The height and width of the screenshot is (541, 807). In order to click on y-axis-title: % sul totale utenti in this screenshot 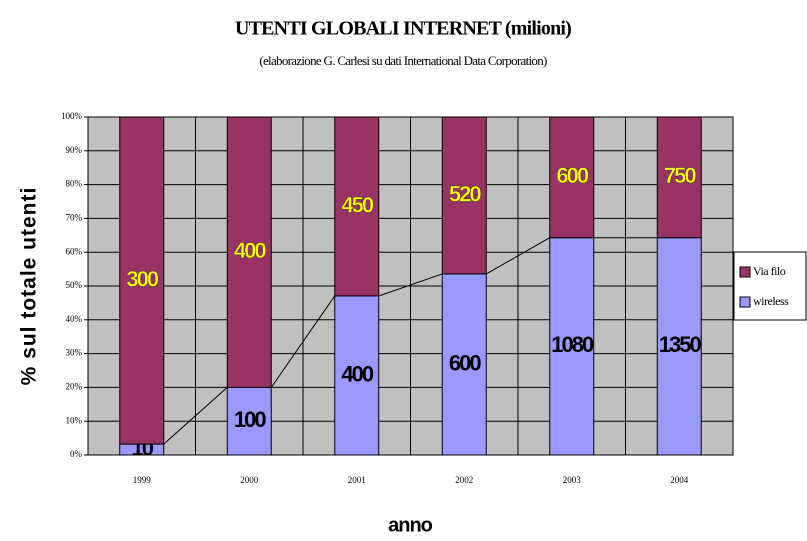, I will do `click(29, 286)`.